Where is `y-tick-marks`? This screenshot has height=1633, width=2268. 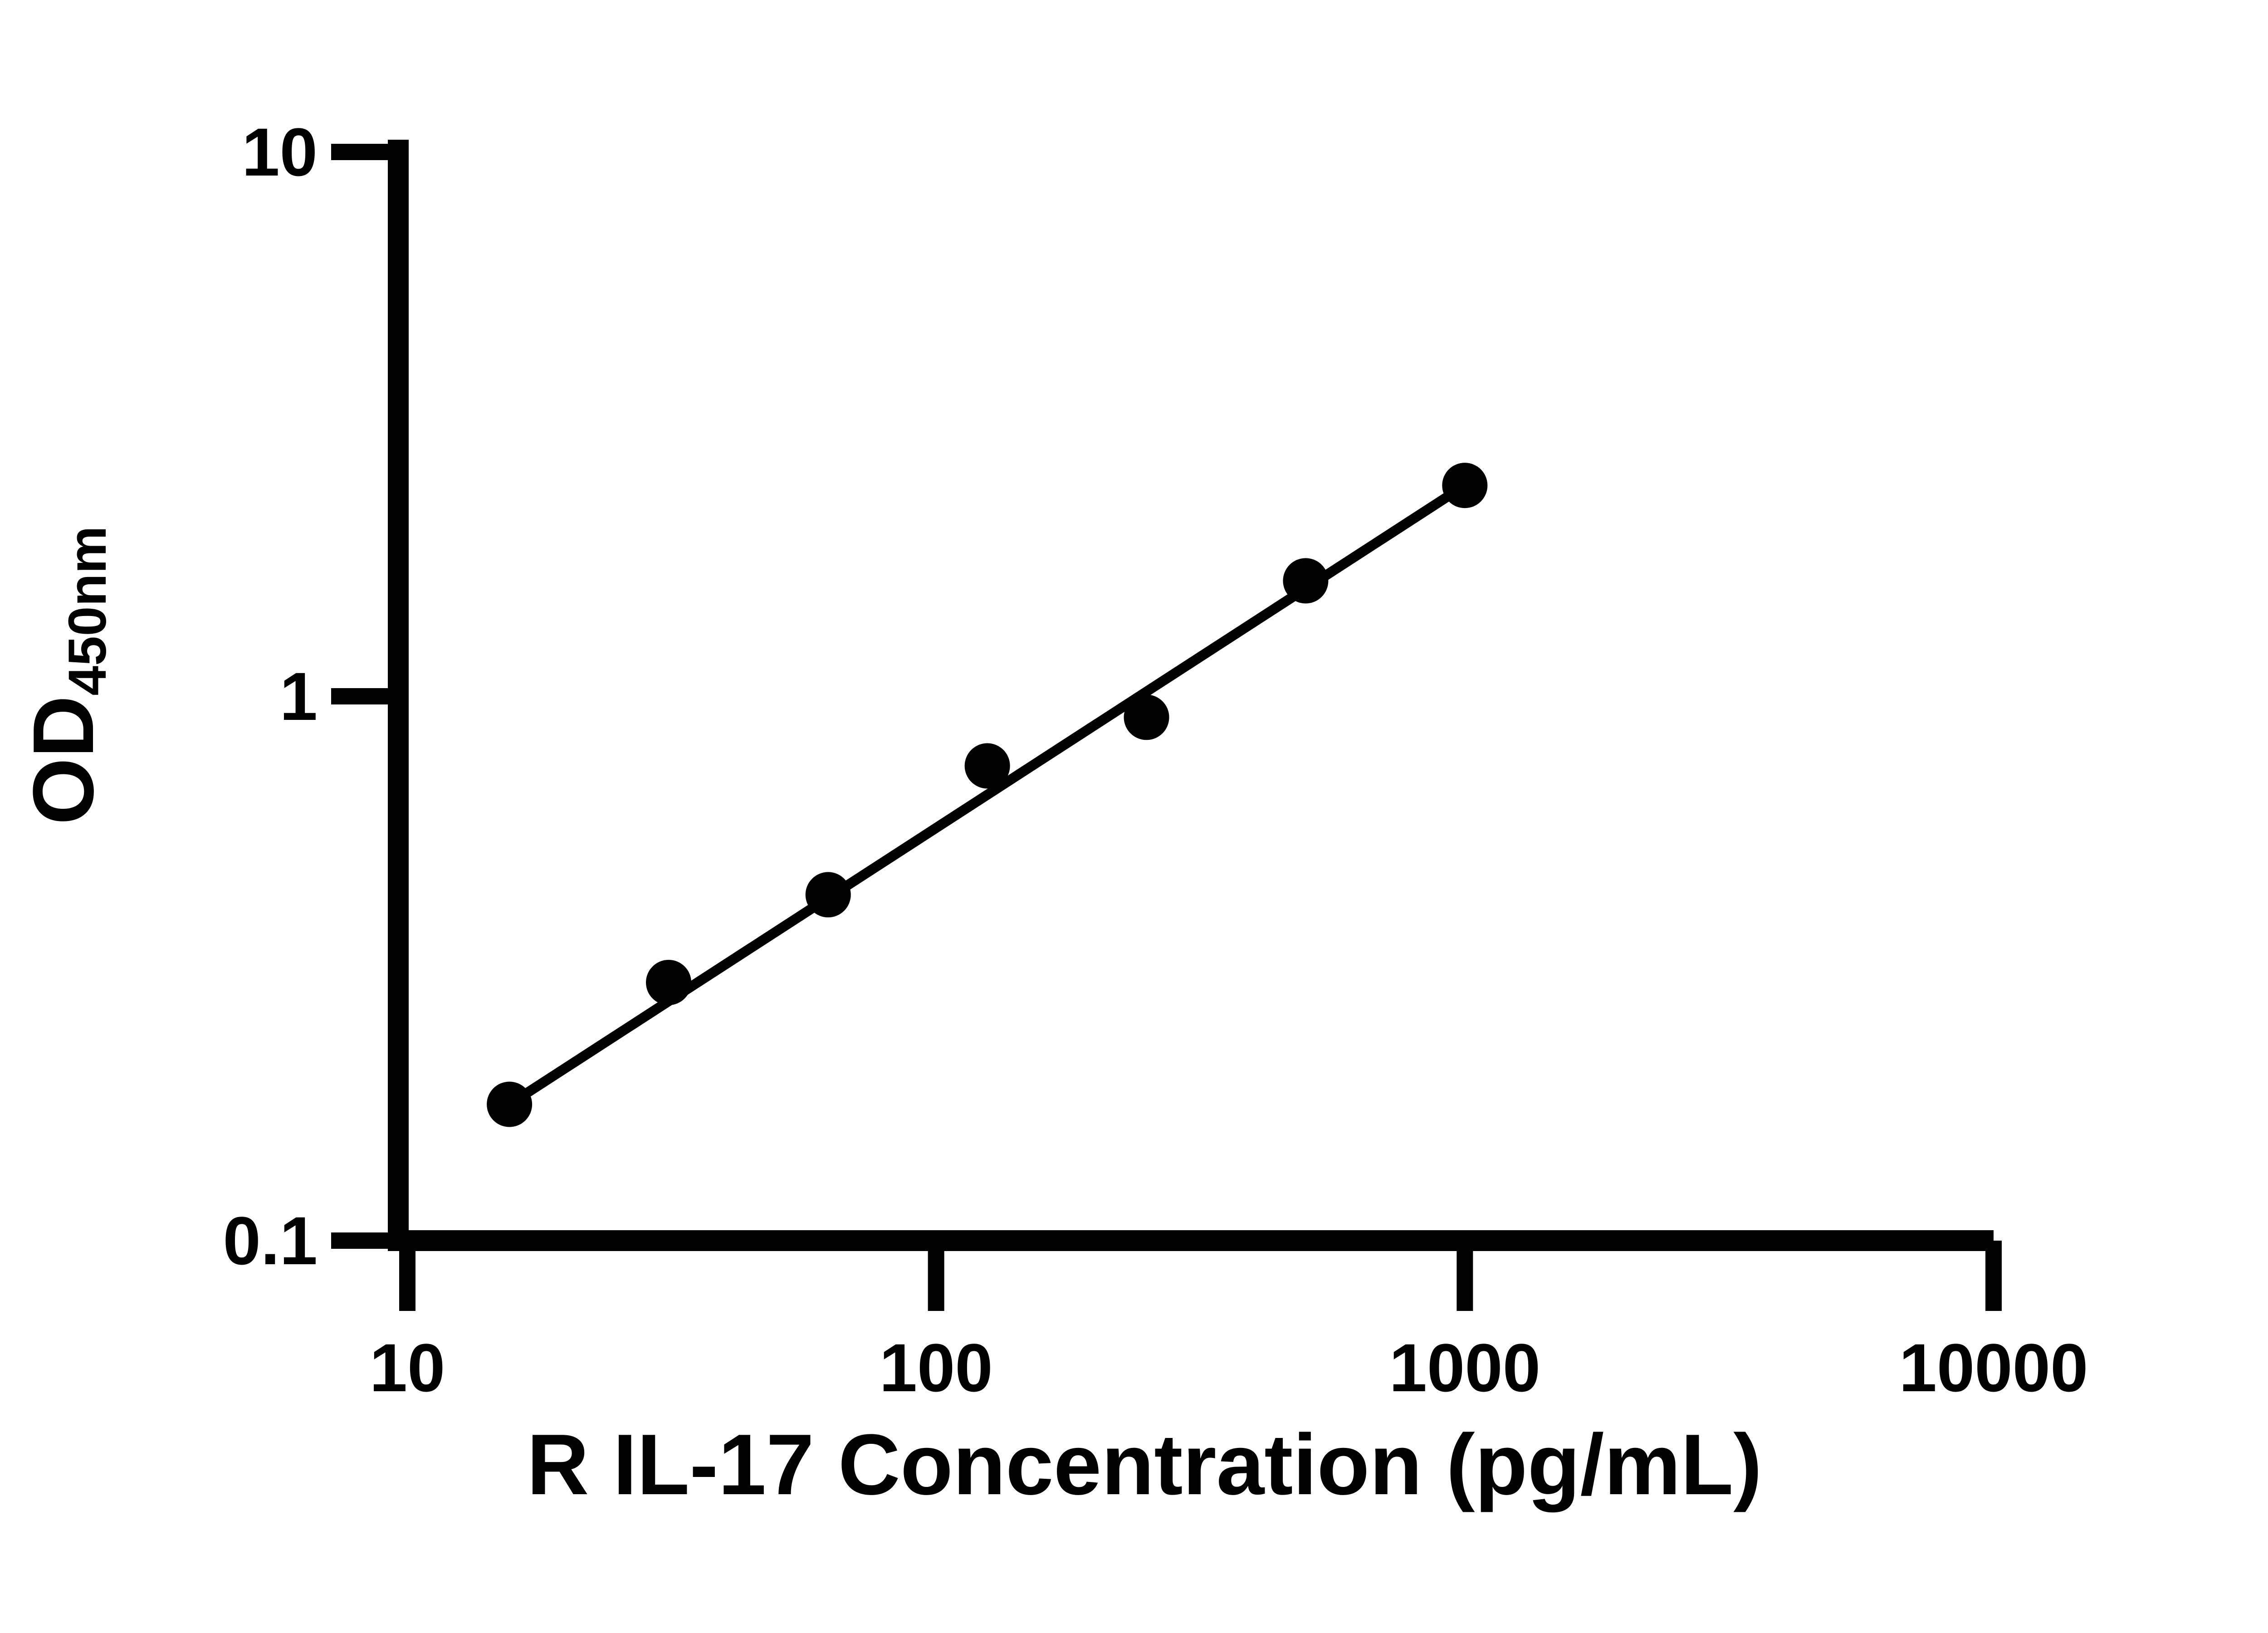
y-tick-marks is located at coordinates (365, 696).